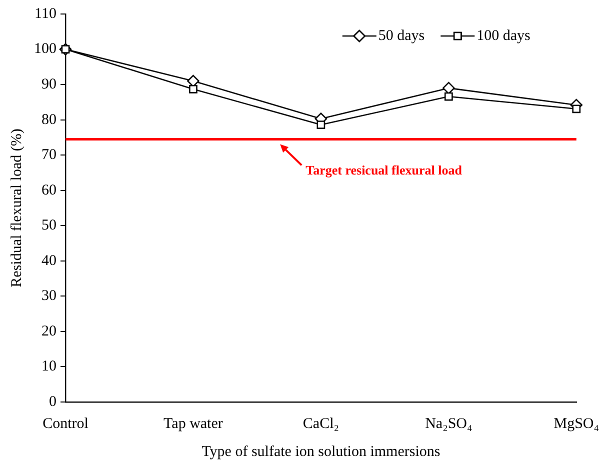 Image resolution: width=607 pixels, height=469 pixels. What do you see at coordinates (49, 226) in the screenshot?
I see `y-tick-label: 50` at bounding box center [49, 226].